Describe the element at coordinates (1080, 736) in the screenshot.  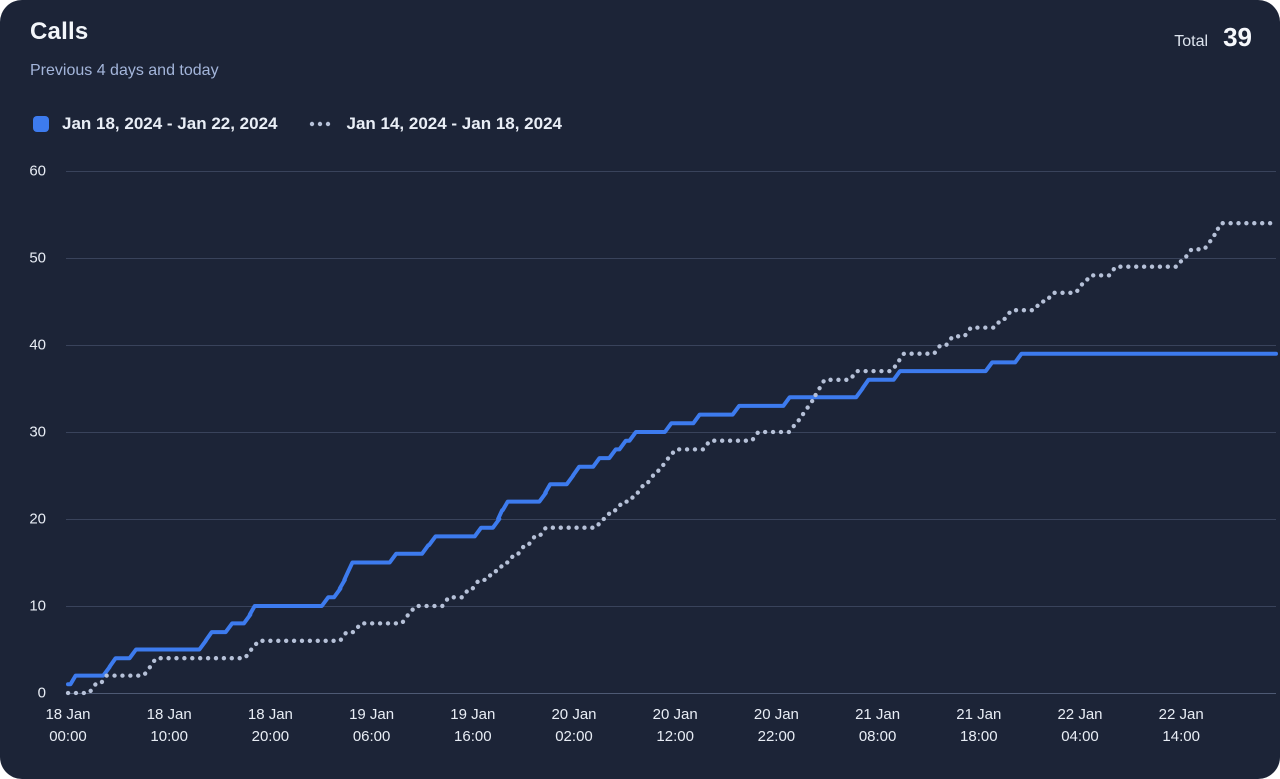
I see `x-tick-time: 04:00` at that location.